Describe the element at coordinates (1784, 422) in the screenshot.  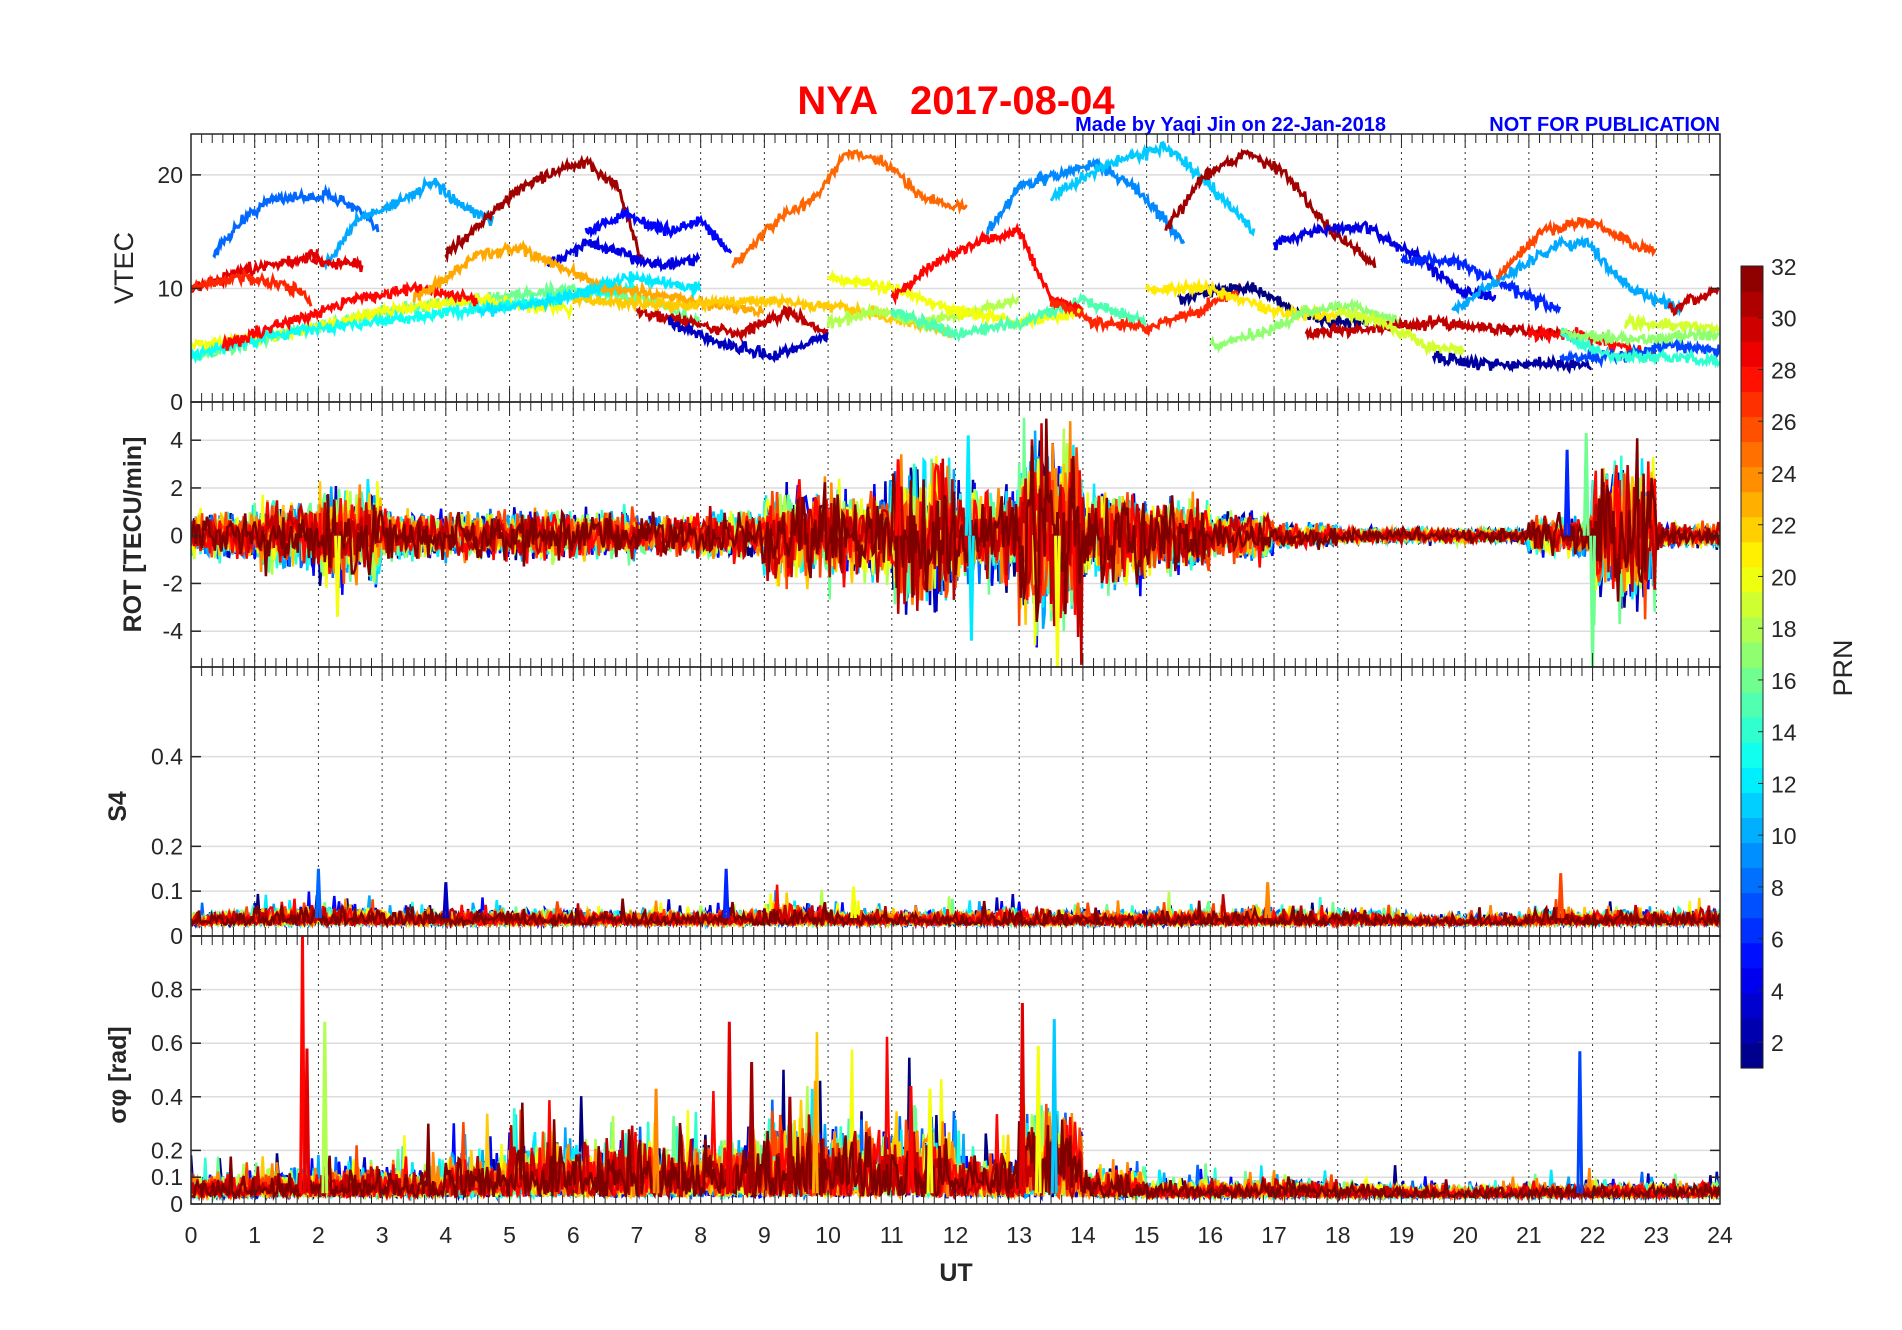
I see `colorbar-tick-label: 26` at that location.